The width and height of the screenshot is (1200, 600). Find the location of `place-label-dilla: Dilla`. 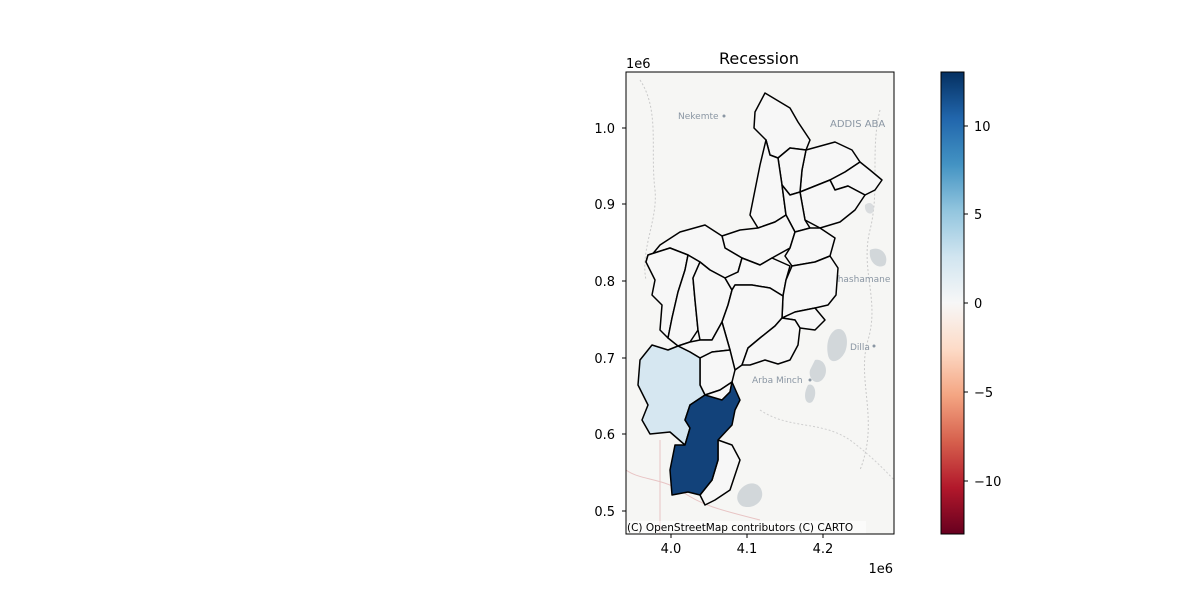

place-label-dilla: Dilla is located at coordinates (860, 348).